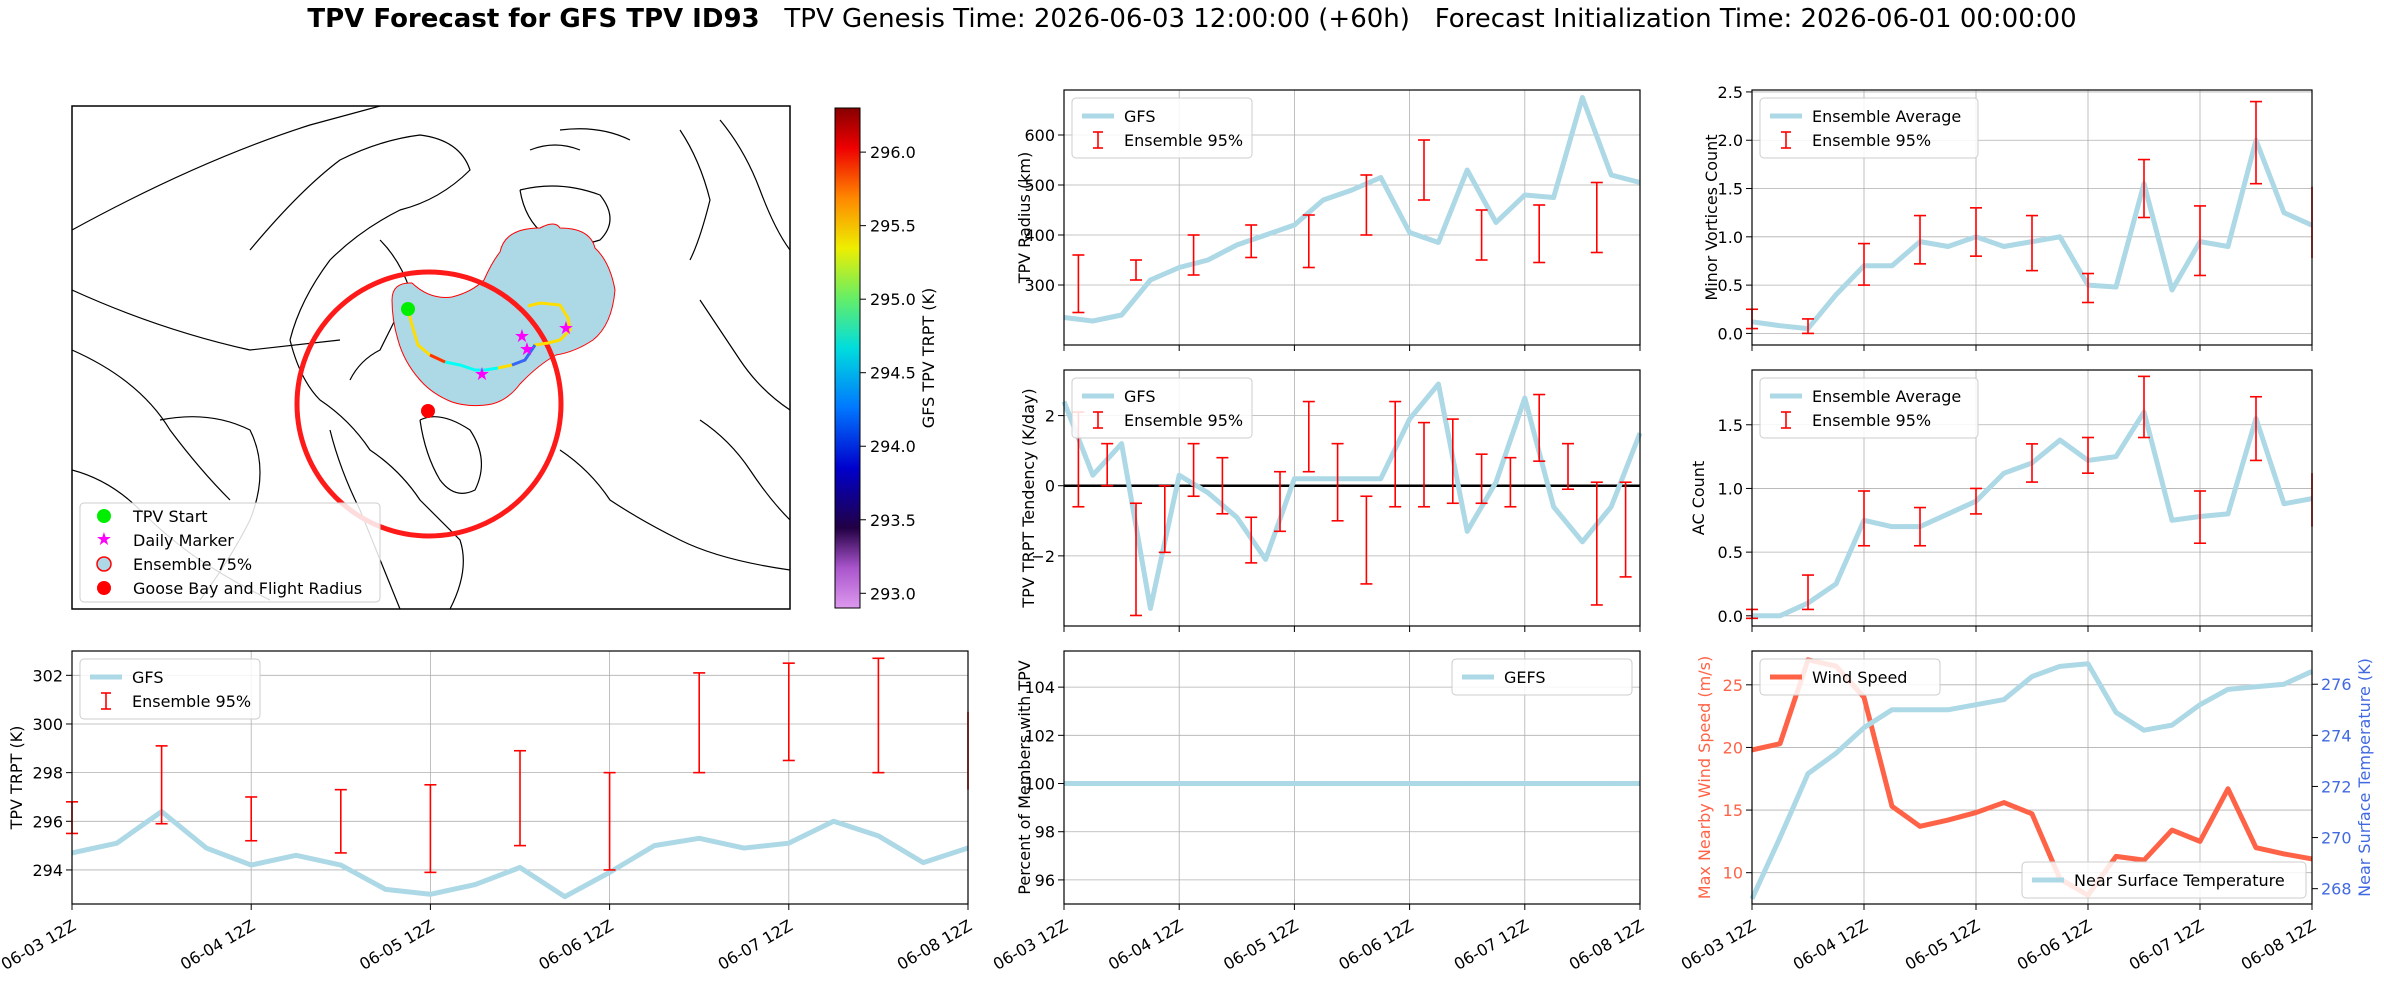 The width and height of the screenshot is (2384, 982). What do you see at coordinates (1045, 832) in the screenshot?
I see `y-tick-label: 98` at bounding box center [1045, 832].